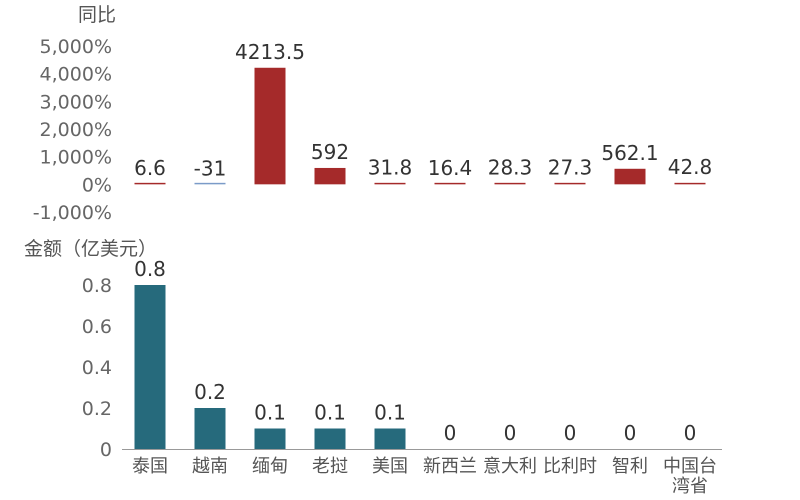 This screenshot has height=500, width=800. Describe the element at coordinates (210, 168) in the screenshot. I see `top-data-label: -31` at that location.